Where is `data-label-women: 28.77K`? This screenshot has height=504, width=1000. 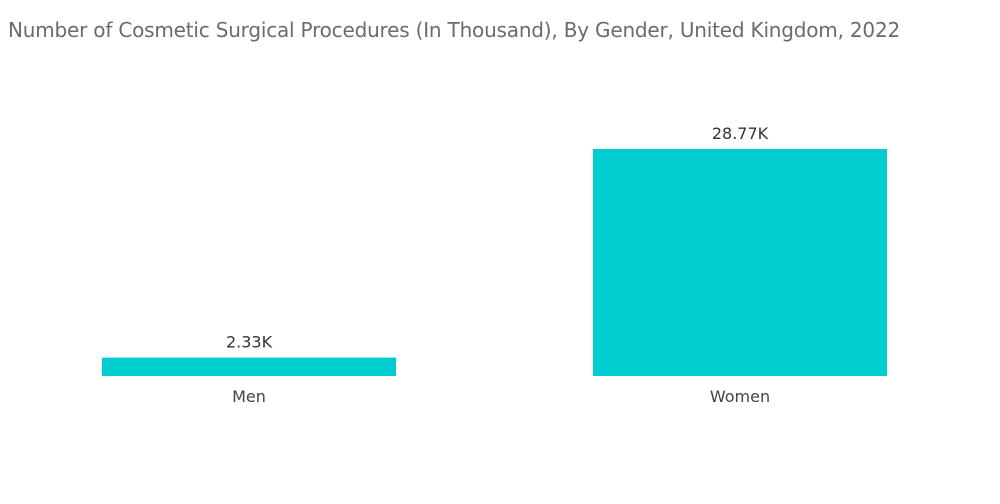 data-label-women: 28.77K is located at coordinates (740, 133).